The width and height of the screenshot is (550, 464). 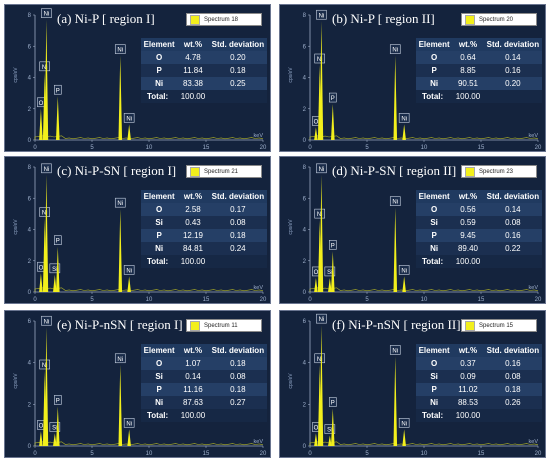 What do you see at coordinates (479, 389) in the screenshot?
I see `table-row: P 11.02 0.18` at bounding box center [479, 389].